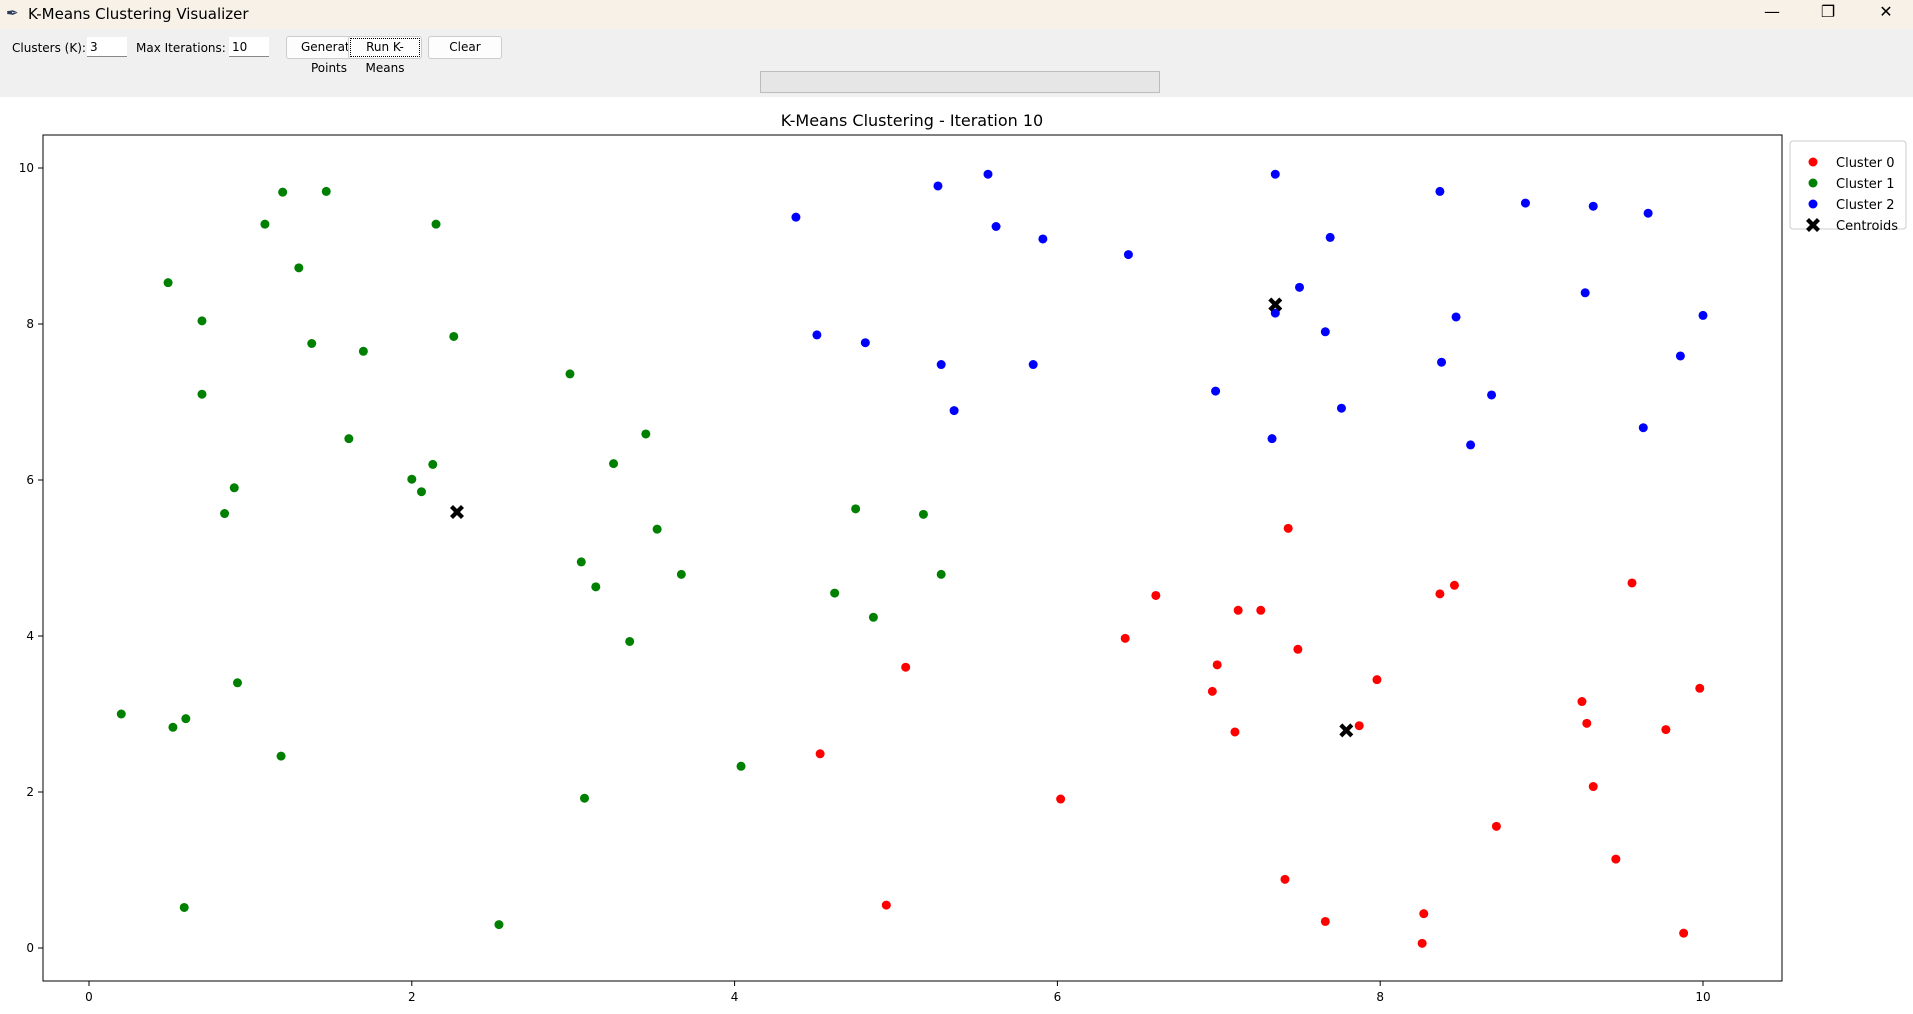  I want to click on y-tick-label: 6, so click(30, 480).